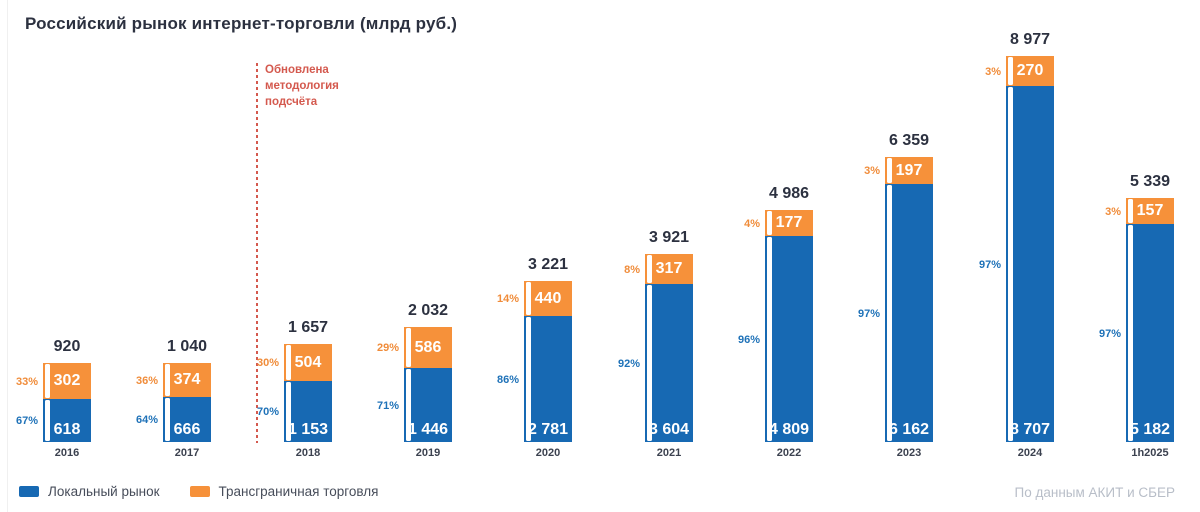 The width and height of the screenshot is (1200, 512). I want to click on segment-value-label: 440, so click(548, 298).